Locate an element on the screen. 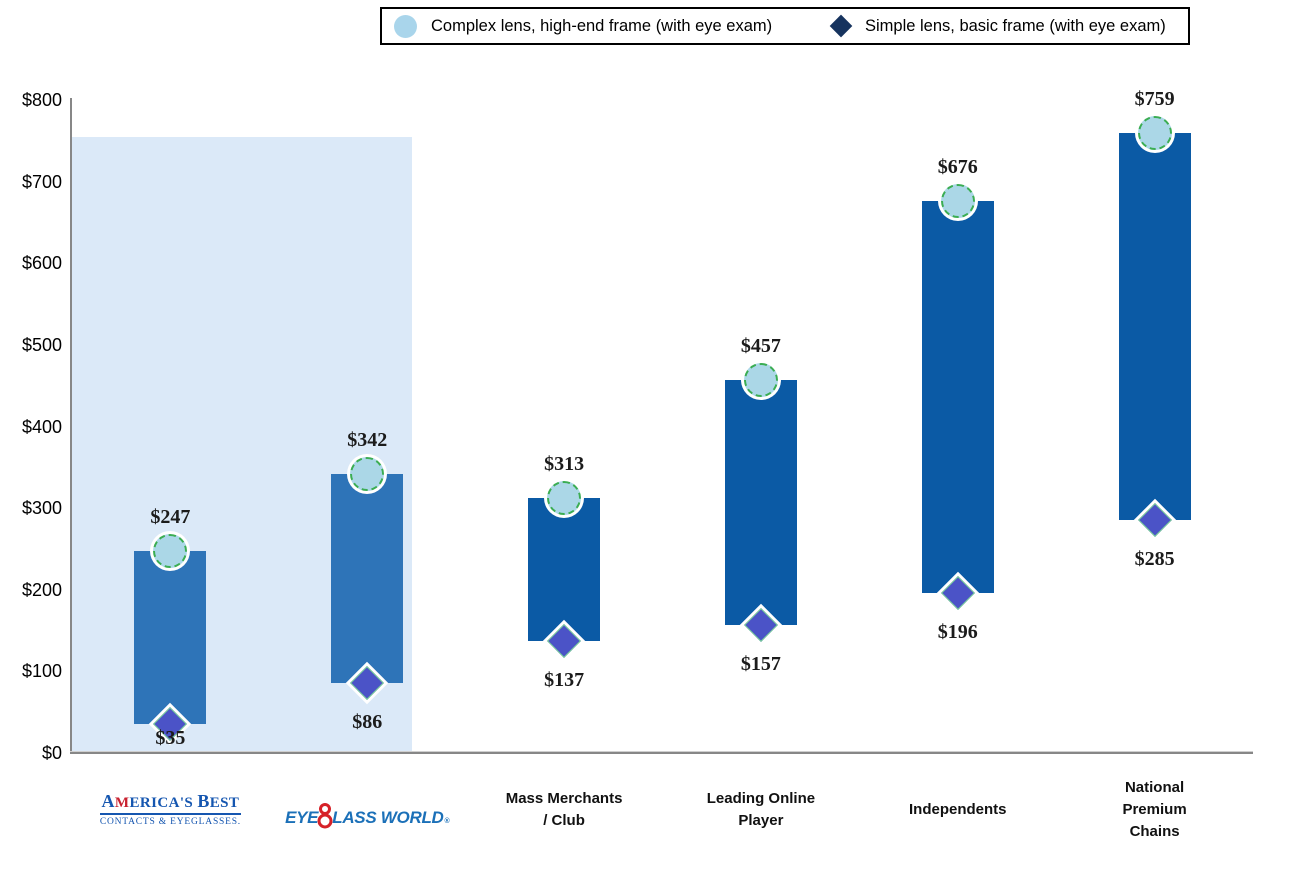 The image size is (1311, 892). y-tick-label: $400 is located at coordinates (41, 426).